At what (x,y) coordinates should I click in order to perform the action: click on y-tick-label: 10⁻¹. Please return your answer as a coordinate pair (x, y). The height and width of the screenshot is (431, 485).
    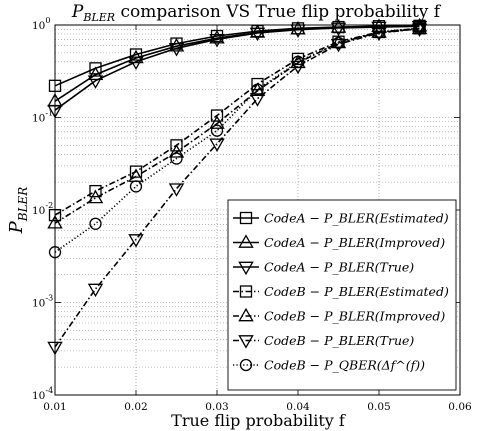
    Looking at the image, I should click on (42, 117).